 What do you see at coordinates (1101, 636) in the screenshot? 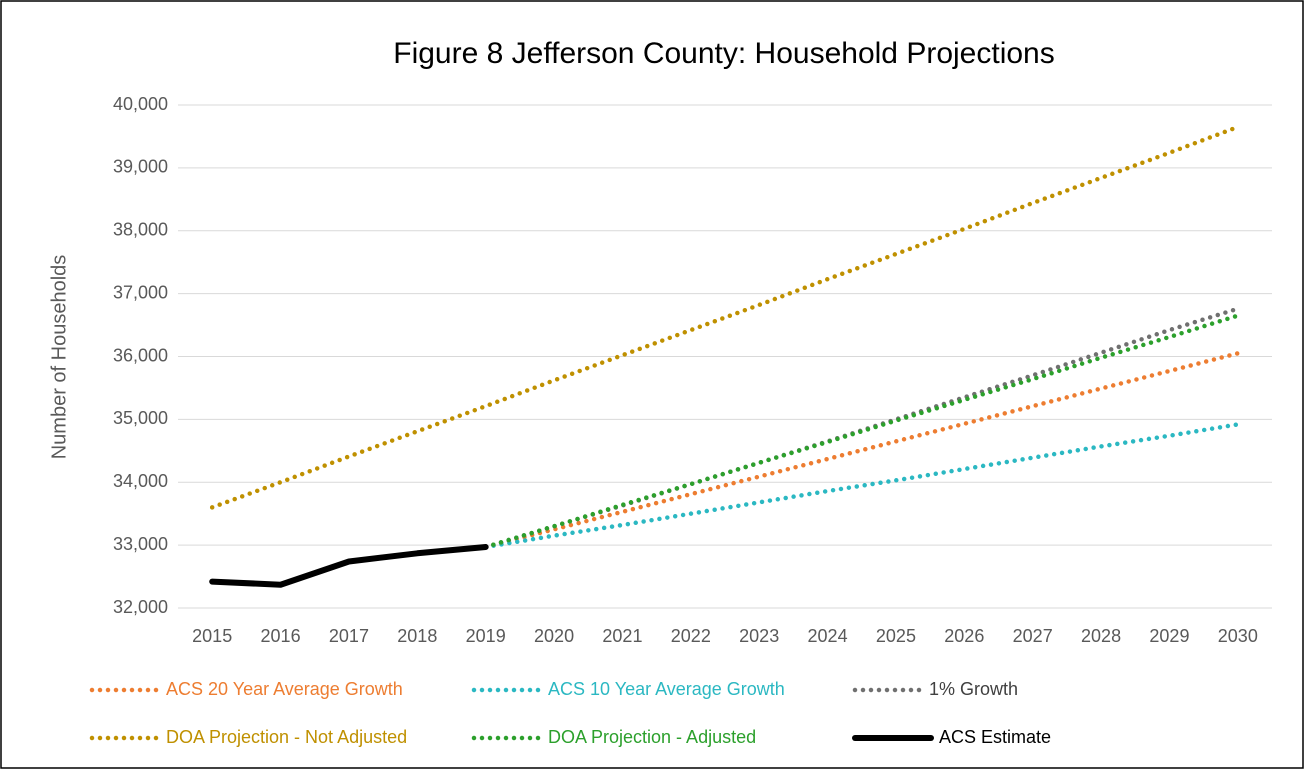
I see `x-tick-label: 2028` at bounding box center [1101, 636].